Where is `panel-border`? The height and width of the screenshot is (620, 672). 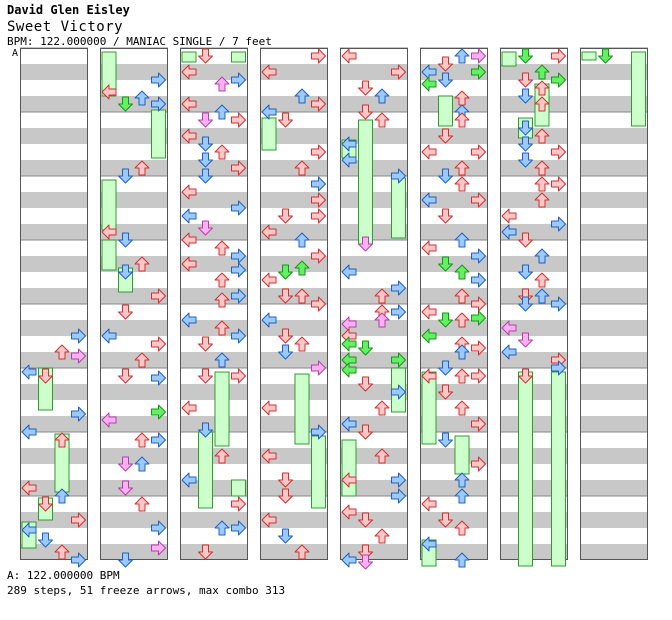
panel-border is located at coordinates (294, 304).